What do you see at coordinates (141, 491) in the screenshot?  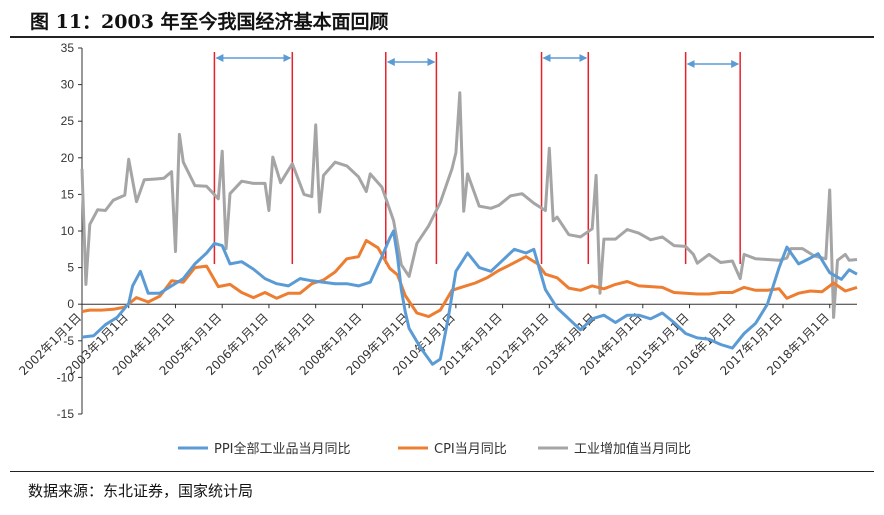 I see `data-source: 数据来源：东北证券，国家统计局` at bounding box center [141, 491].